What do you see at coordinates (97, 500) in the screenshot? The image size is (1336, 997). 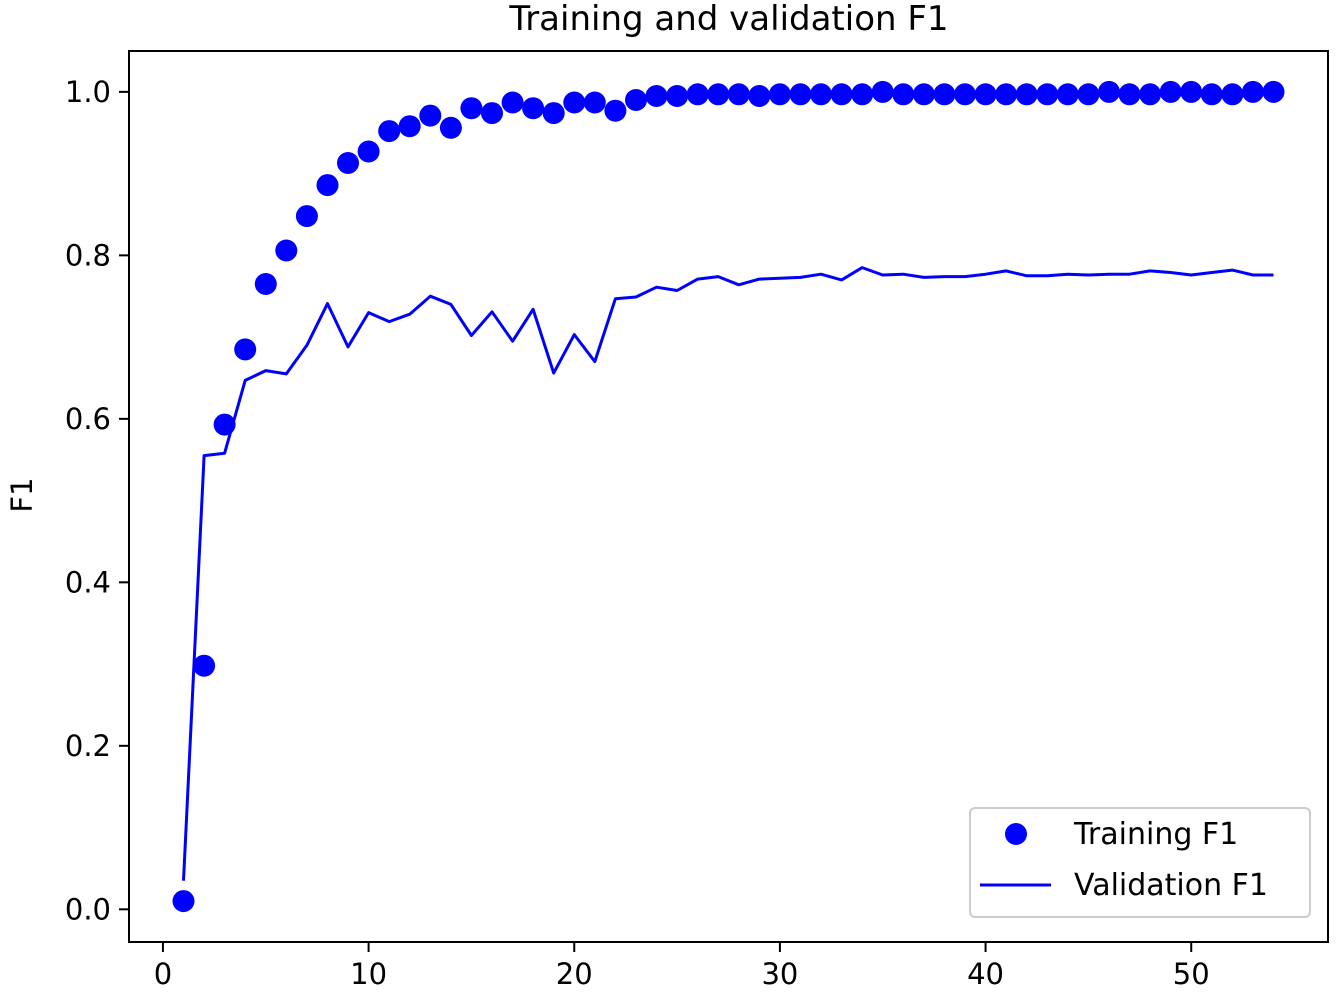 I see `y-axis: 0.0 0.2 0.4 0.6 0.8 1.0` at bounding box center [97, 500].